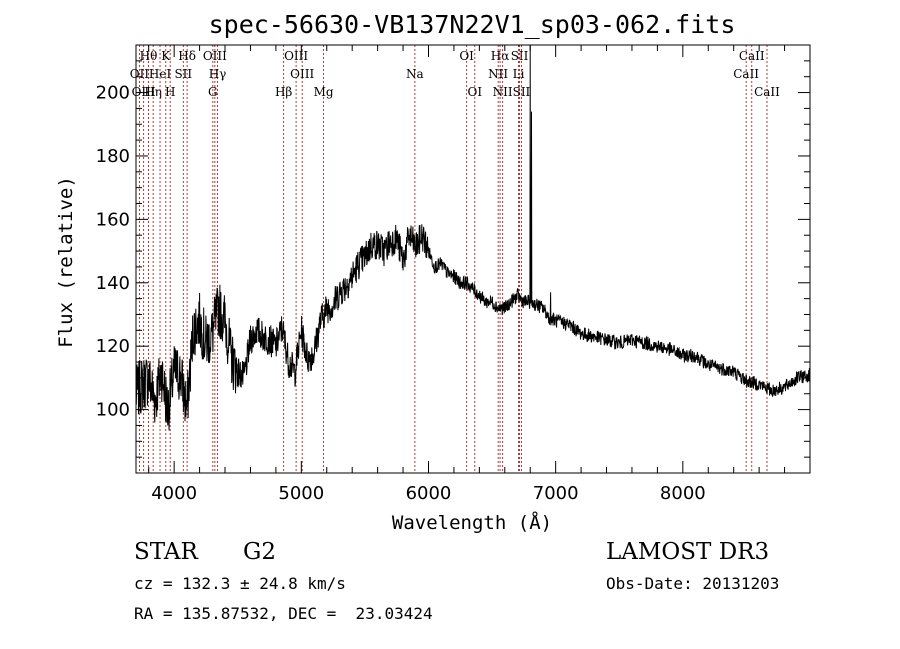 The width and height of the screenshot is (900, 649). Describe the element at coordinates (170, 92) in the screenshot. I see `emission-marker-label: H` at that location.